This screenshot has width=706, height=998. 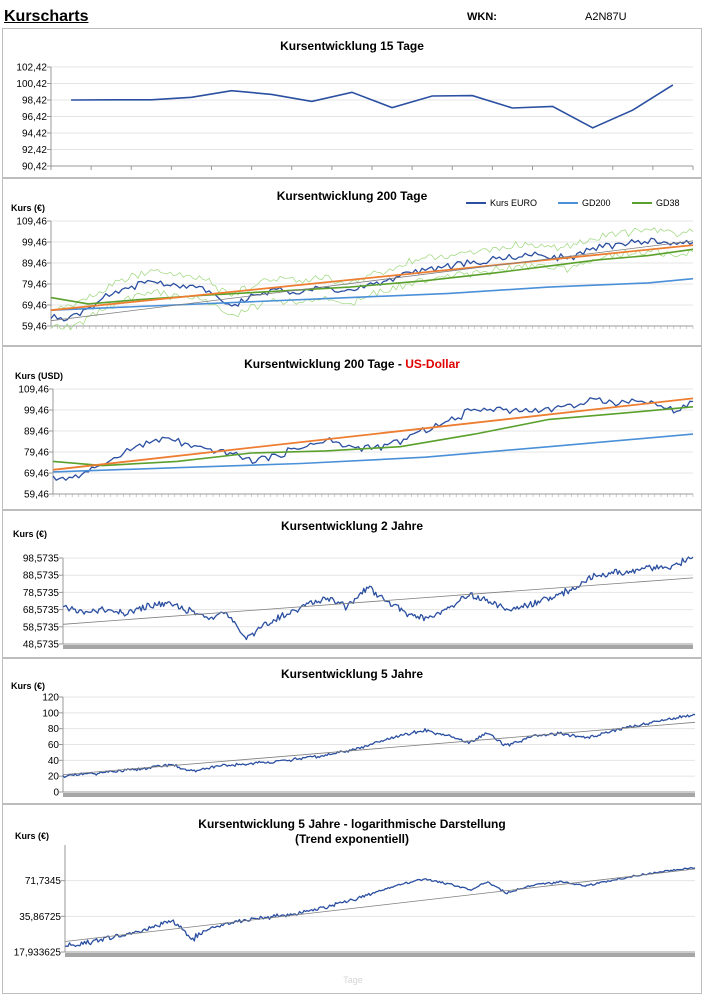 What do you see at coordinates (34, 150) in the screenshot?
I see `y-tick-label: 92,42` at bounding box center [34, 150].